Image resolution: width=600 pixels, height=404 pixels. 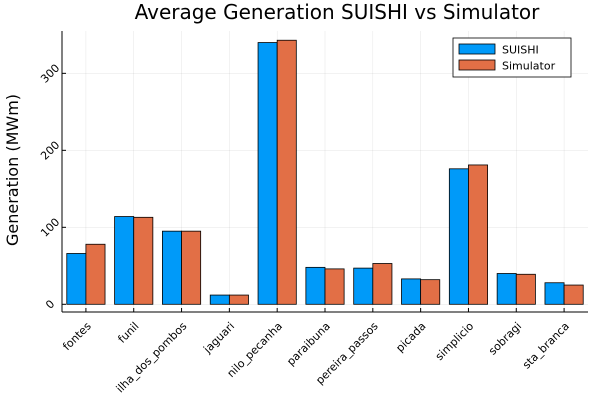 I want to click on bar-suishi-paraibuna, so click(x=315, y=285).